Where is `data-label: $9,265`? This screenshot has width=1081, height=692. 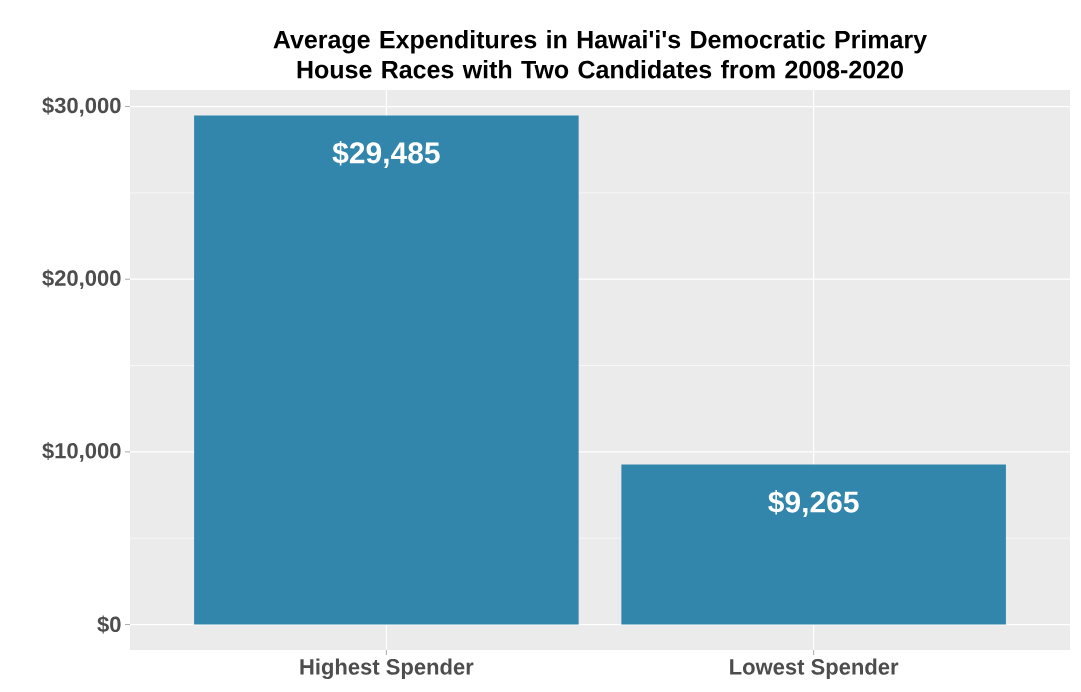 data-label: $9,265 is located at coordinates (813, 503).